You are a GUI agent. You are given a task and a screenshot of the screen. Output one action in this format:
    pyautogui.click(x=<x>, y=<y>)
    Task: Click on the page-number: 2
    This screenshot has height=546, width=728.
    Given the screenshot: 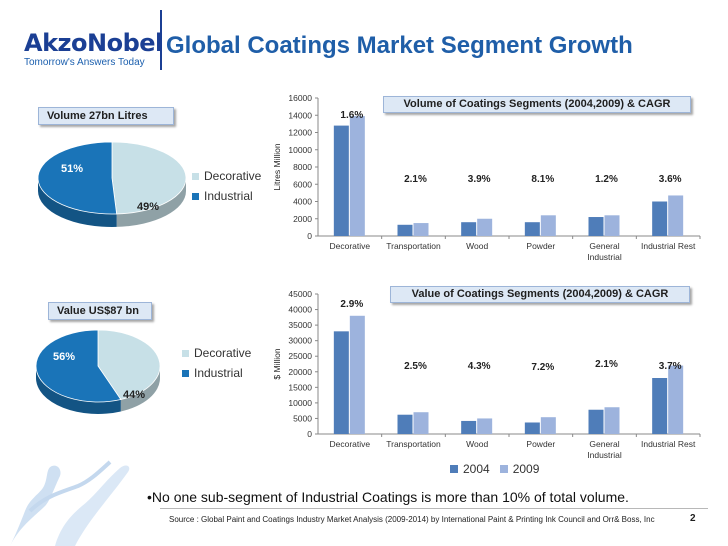 What is the action you would take?
    pyautogui.click(x=693, y=518)
    